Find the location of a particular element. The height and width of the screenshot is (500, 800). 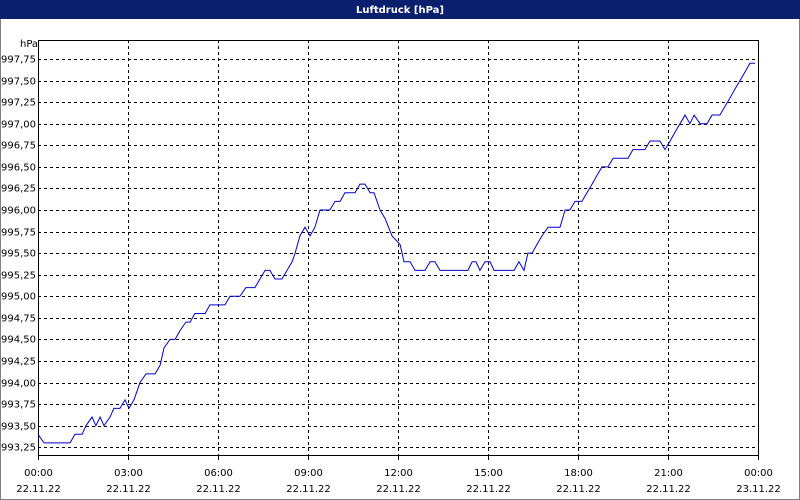

x-tick-label: 03:00 is located at coordinates (128, 473).